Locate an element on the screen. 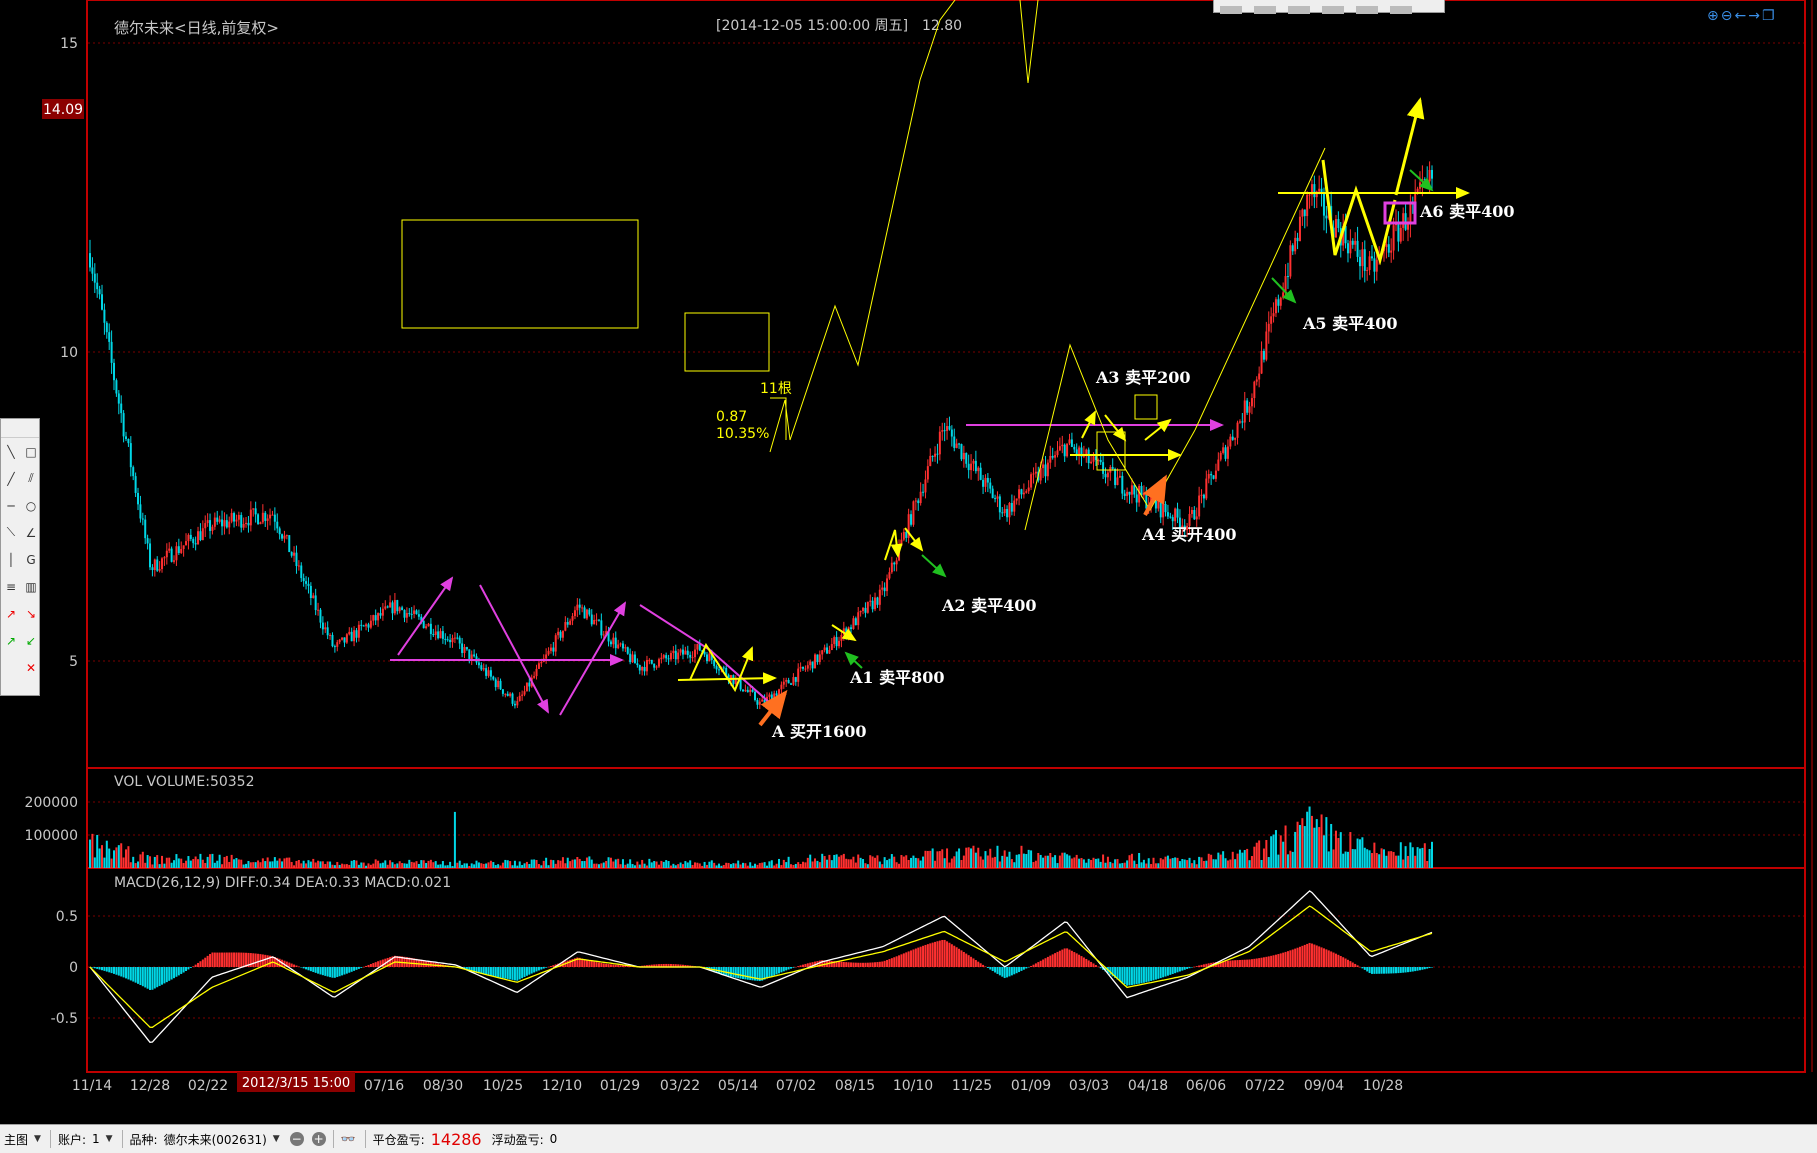 The height and width of the screenshot is (1153, 1817). up-arrow-tool-icon: ↗ is located at coordinates (11, 613).